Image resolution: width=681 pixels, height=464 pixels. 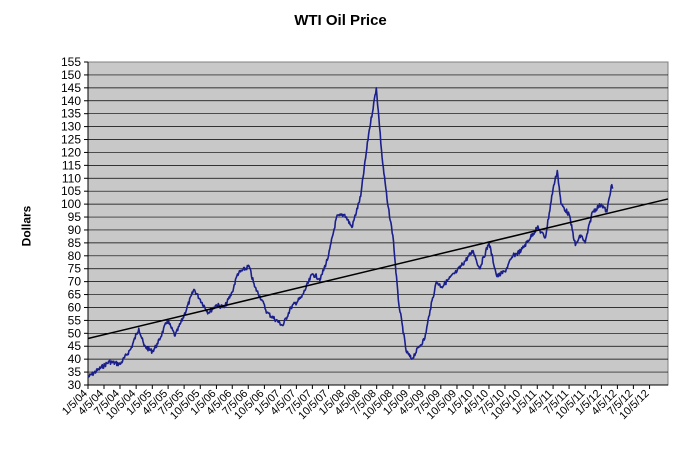 I want to click on y-tick-label: 70, so click(x=75, y=282).